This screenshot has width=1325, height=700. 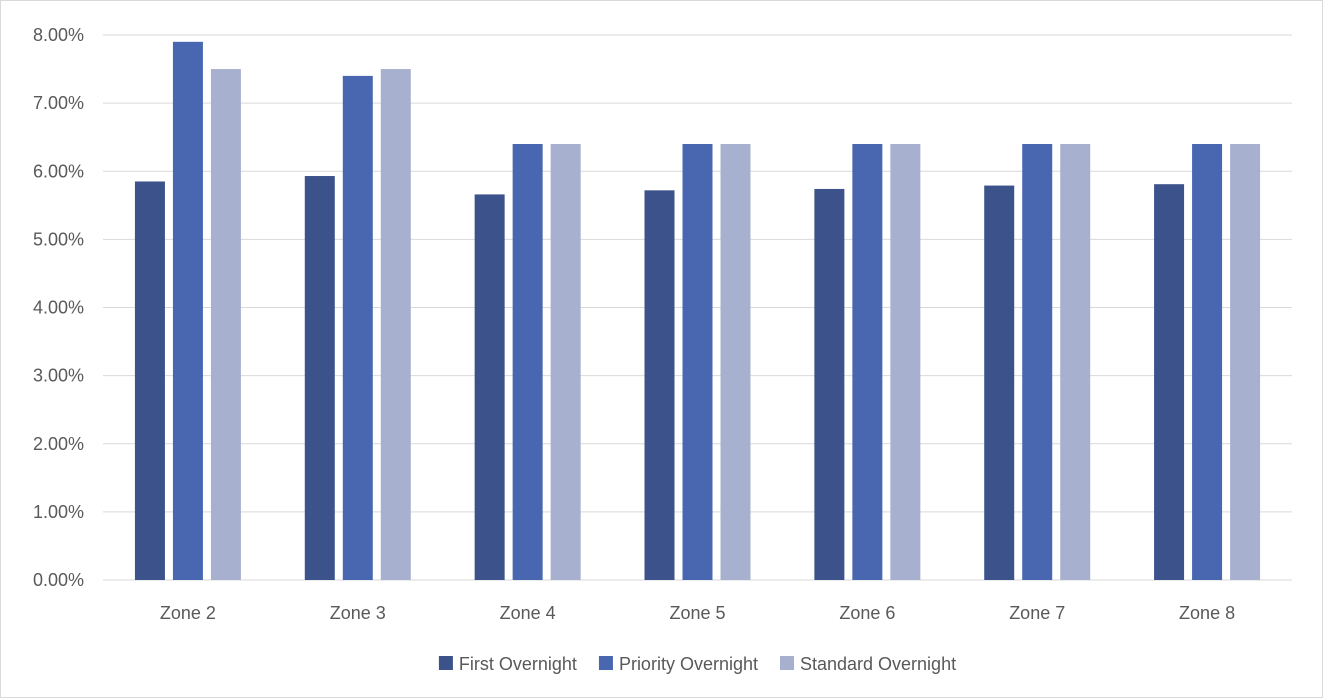 What do you see at coordinates (58, 580) in the screenshot?
I see `y-tick-label: 0.00%` at bounding box center [58, 580].